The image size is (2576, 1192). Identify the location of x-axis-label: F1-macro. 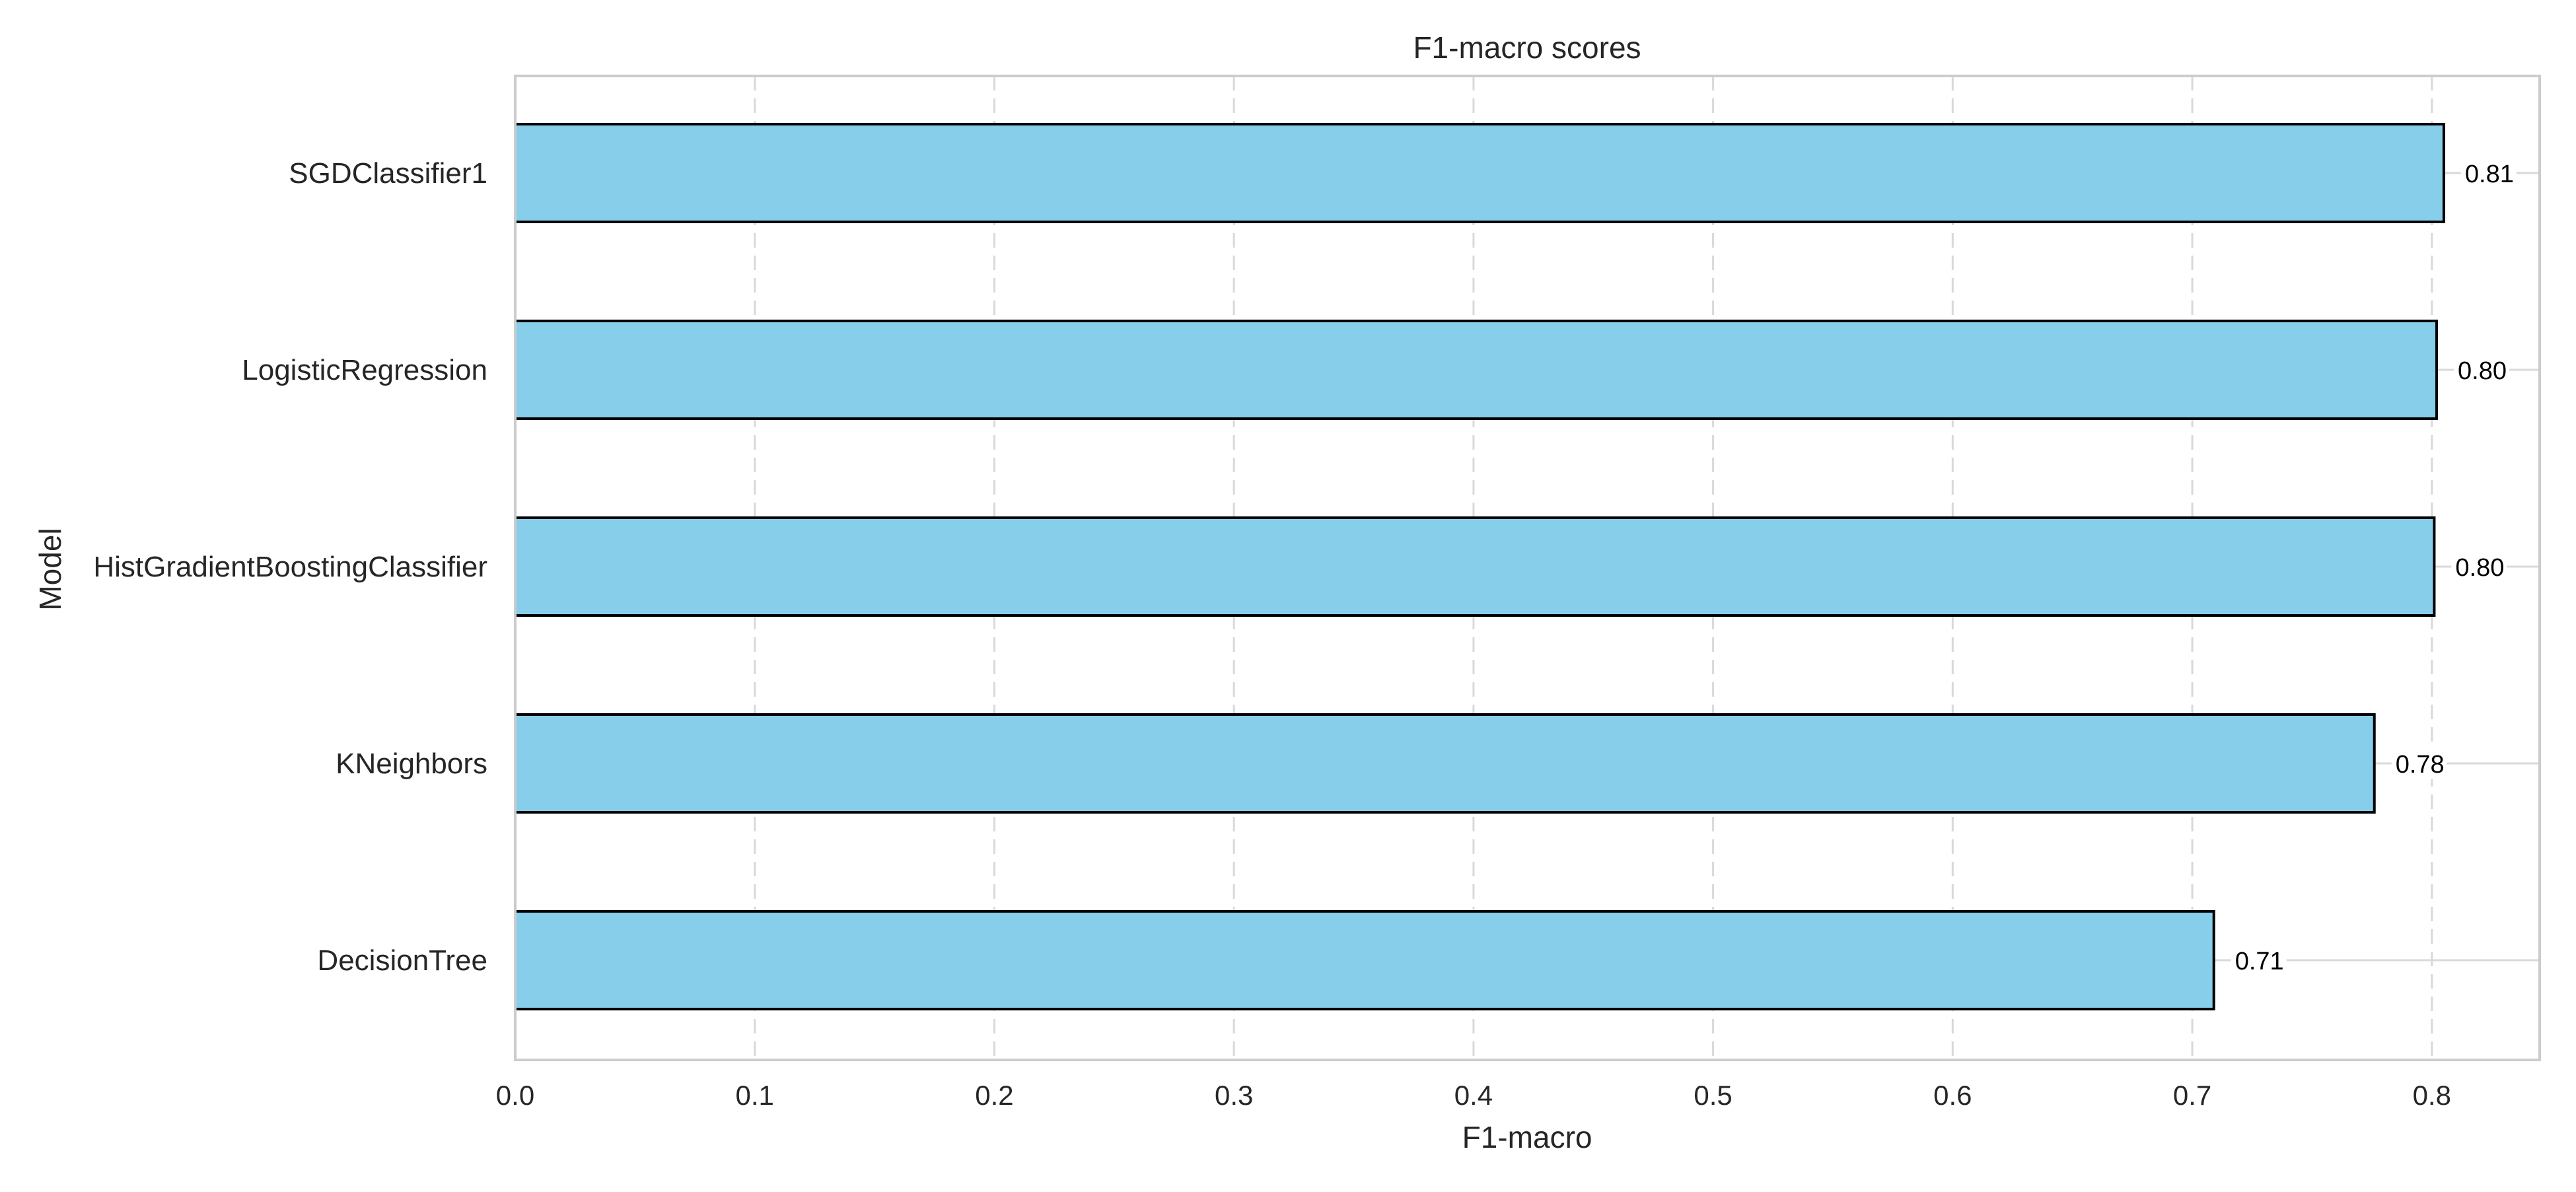
(1527, 1137).